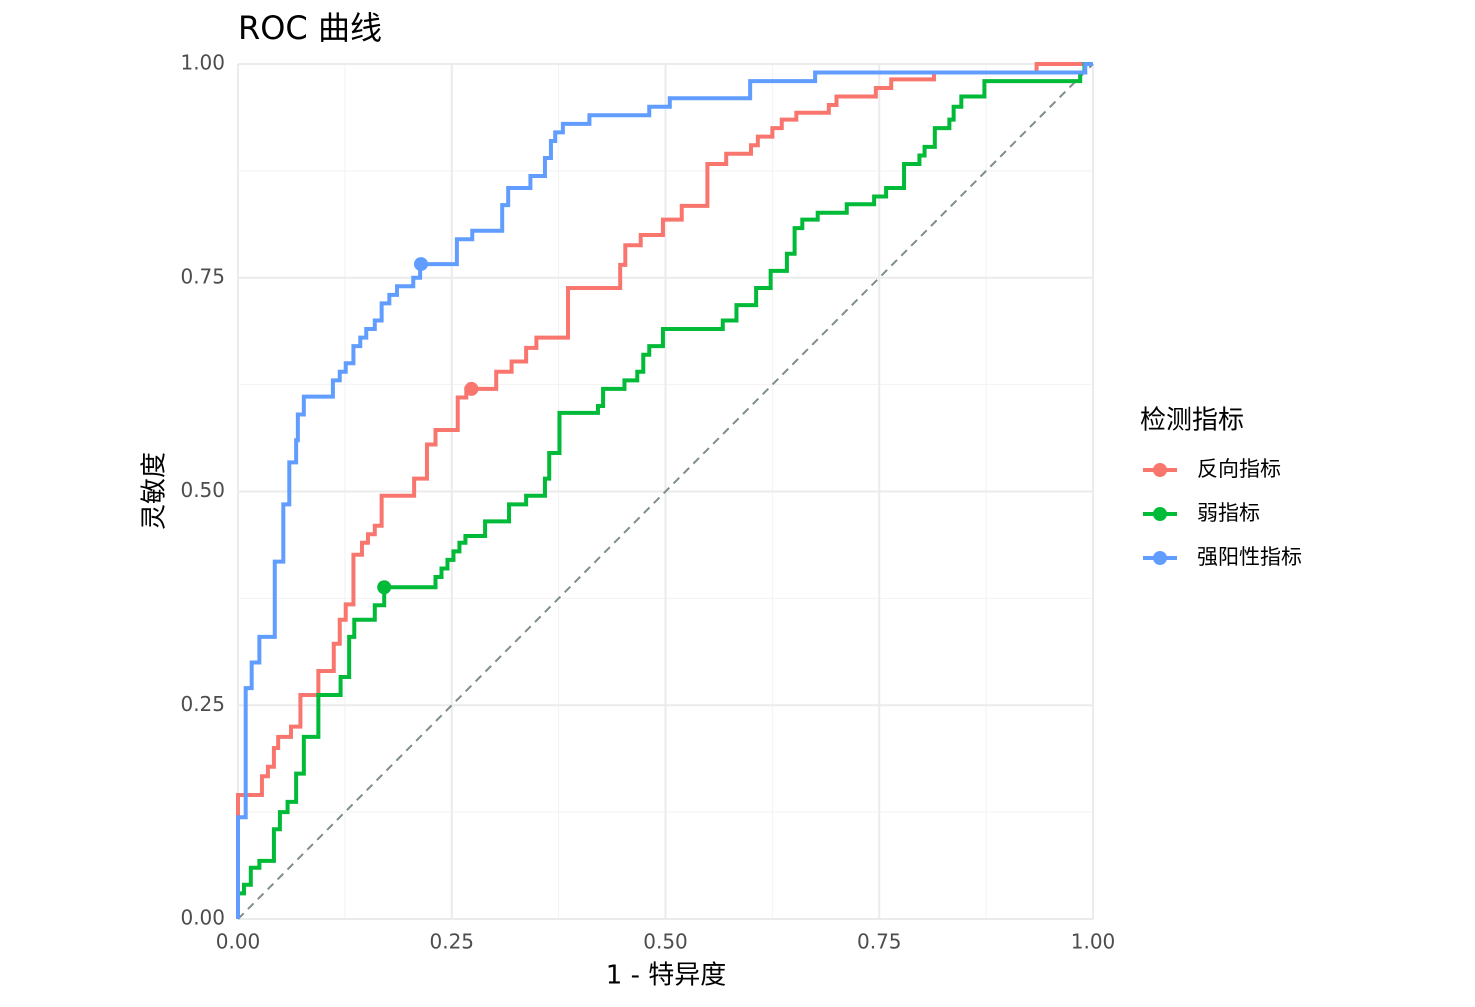 This screenshot has width=1475, height=1007. Describe the element at coordinates (451, 942) in the screenshot. I see `x-tick-label: 0.25` at that location.